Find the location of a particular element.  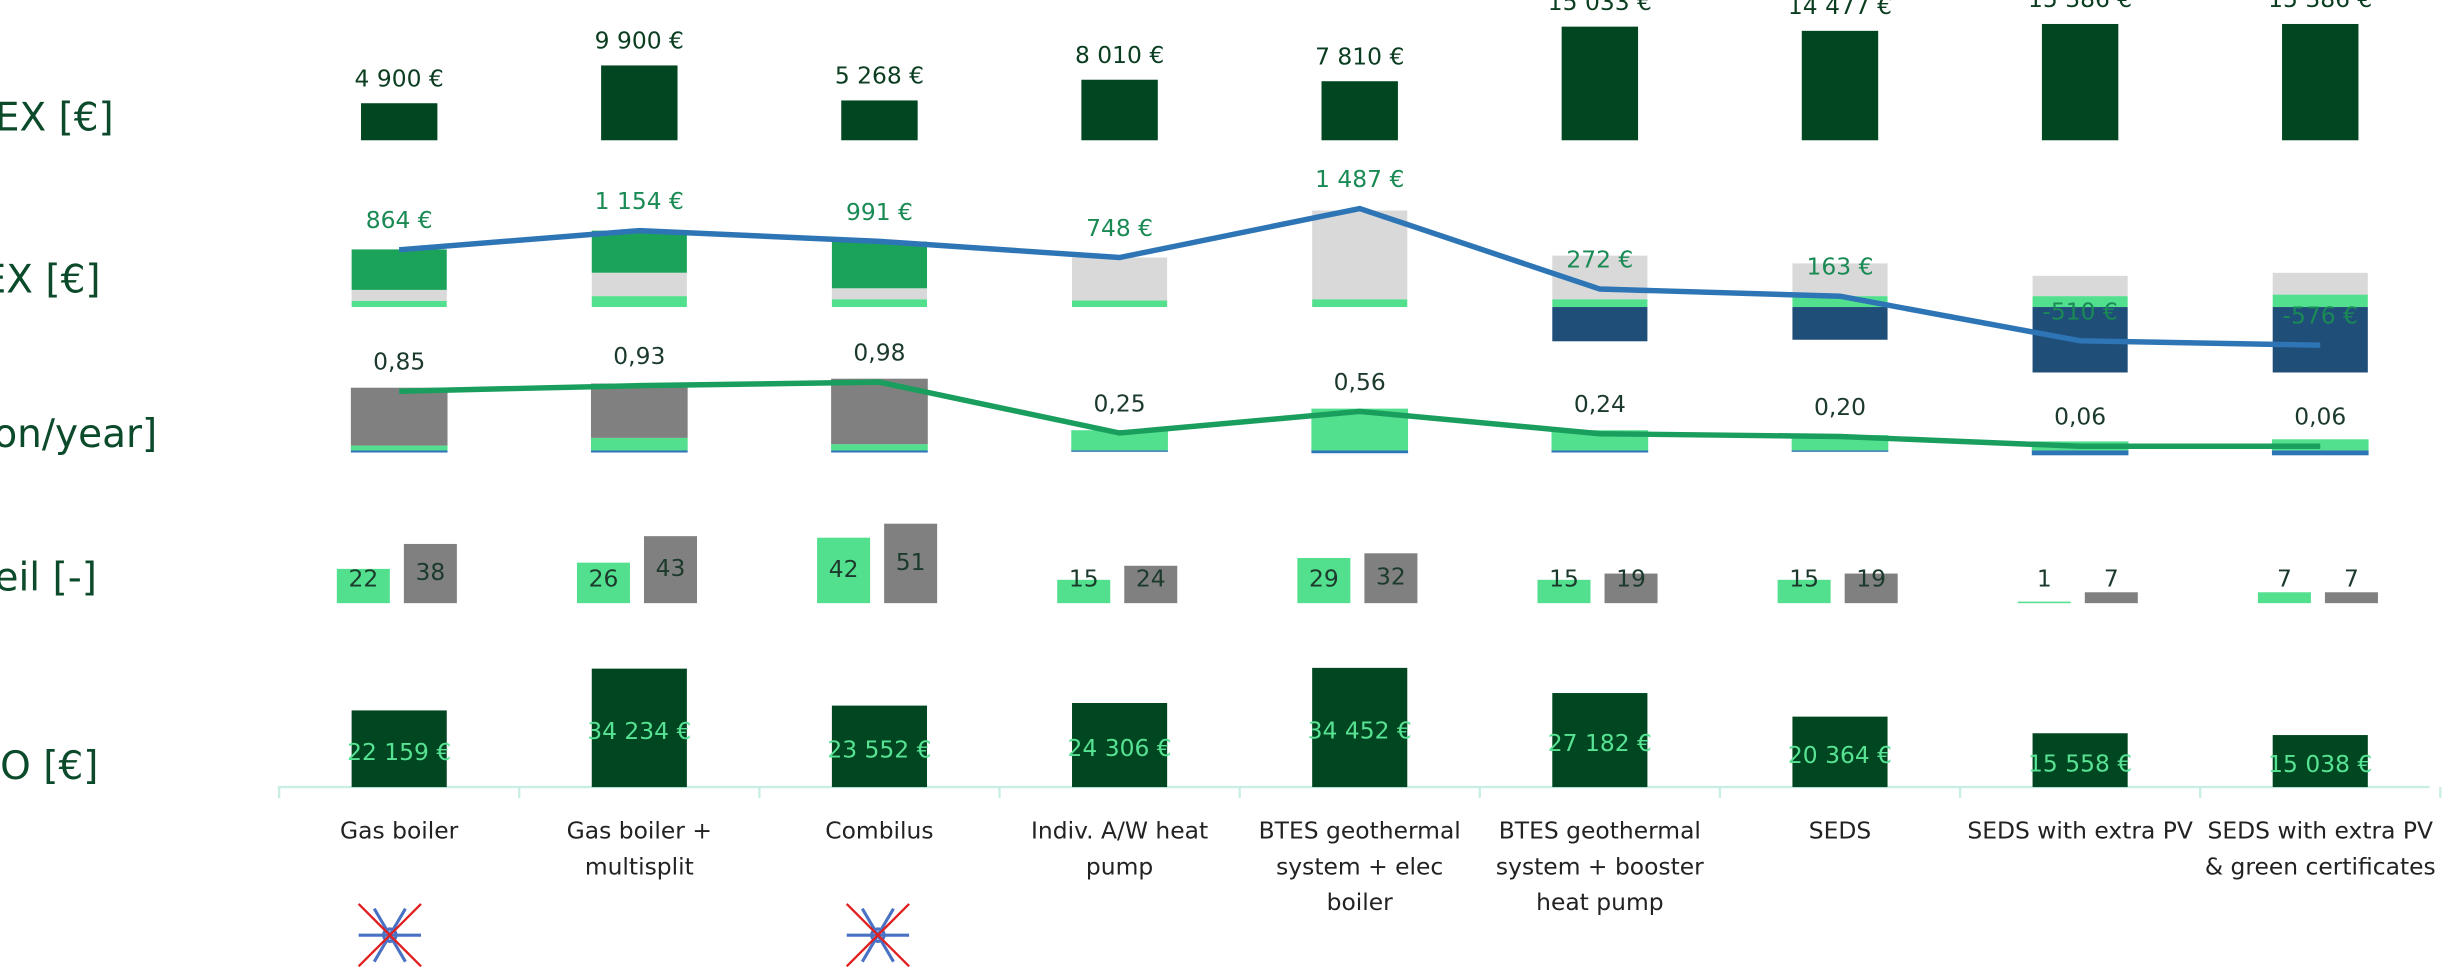

value-label: 0,20 is located at coordinates (1840, 407).